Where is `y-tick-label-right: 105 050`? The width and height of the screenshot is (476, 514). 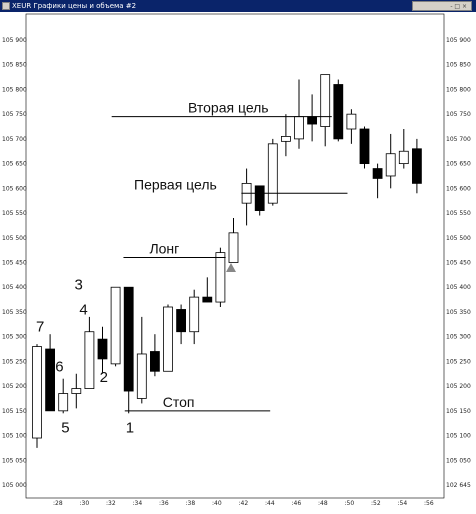
y-tick-label-right: 105 050 is located at coordinates (458, 460).